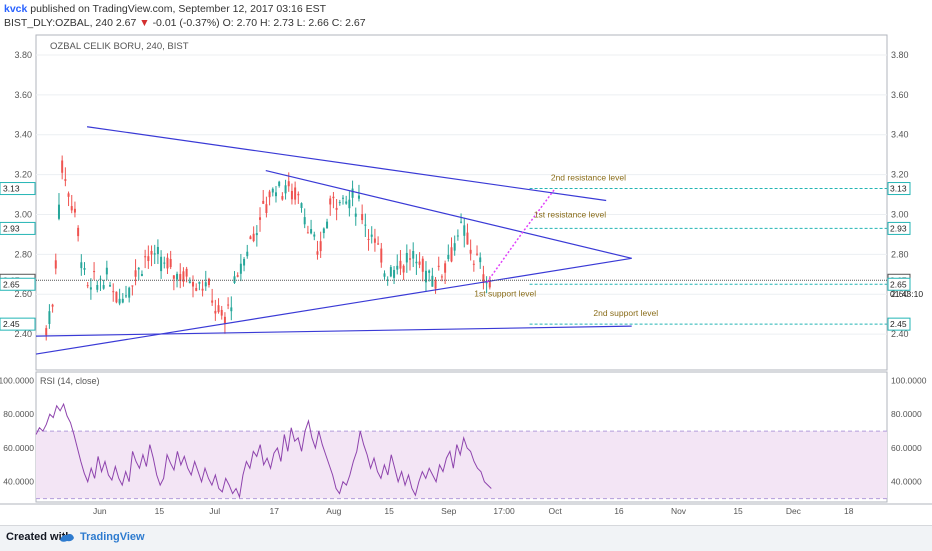 The image size is (932, 551). What do you see at coordinates (906, 448) in the screenshot?
I see `rsi-tick-label-right: 60.0000` at bounding box center [906, 448].